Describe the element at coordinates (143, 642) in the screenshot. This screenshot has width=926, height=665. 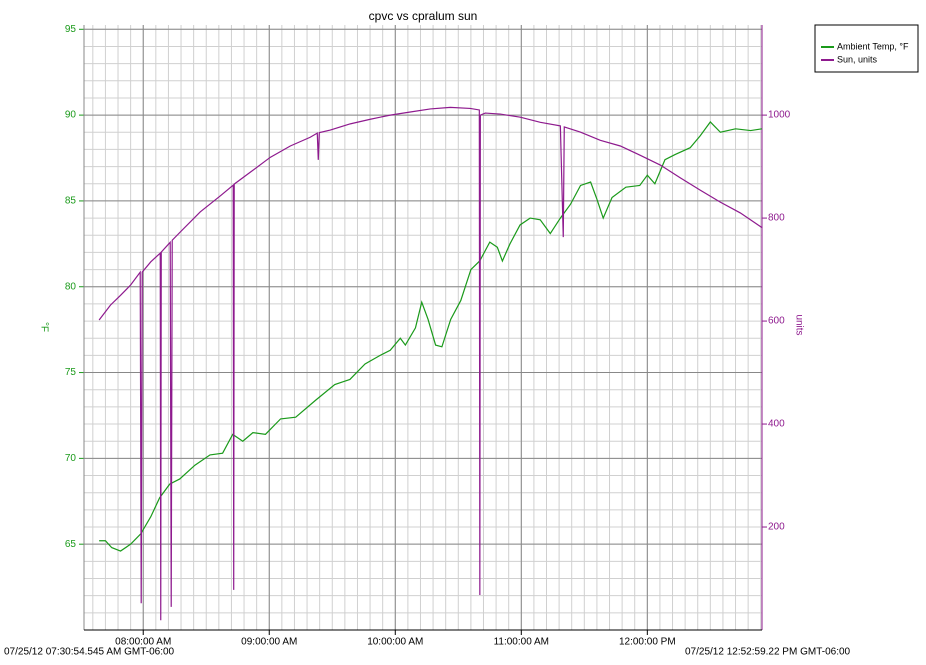
I see `x-tick-label: 08:00:00 AM` at that location.